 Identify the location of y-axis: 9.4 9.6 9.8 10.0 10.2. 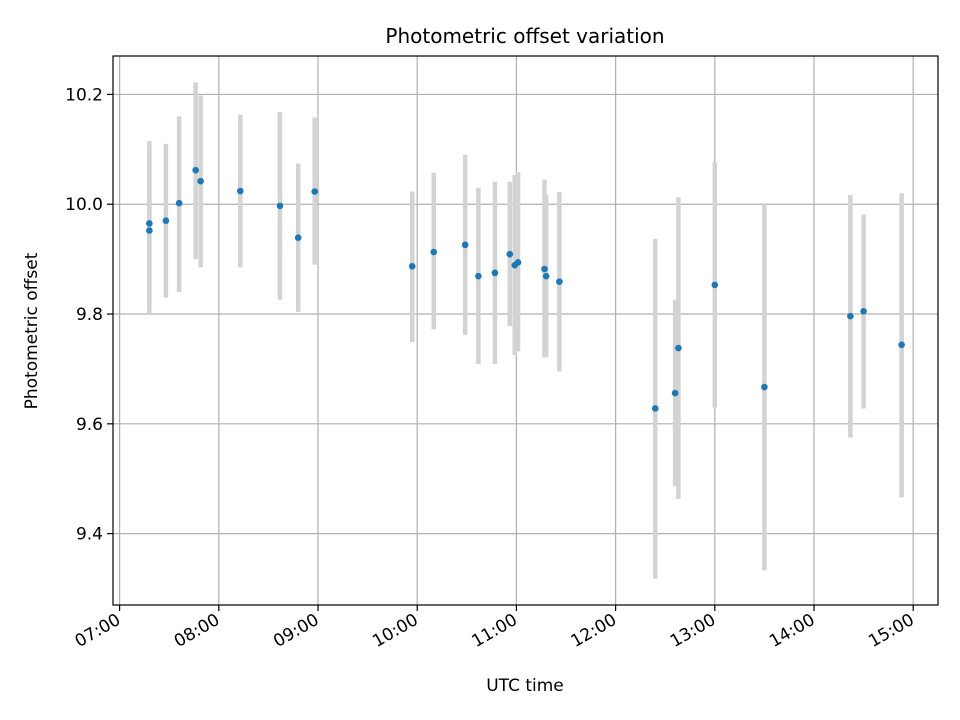
(89, 315).